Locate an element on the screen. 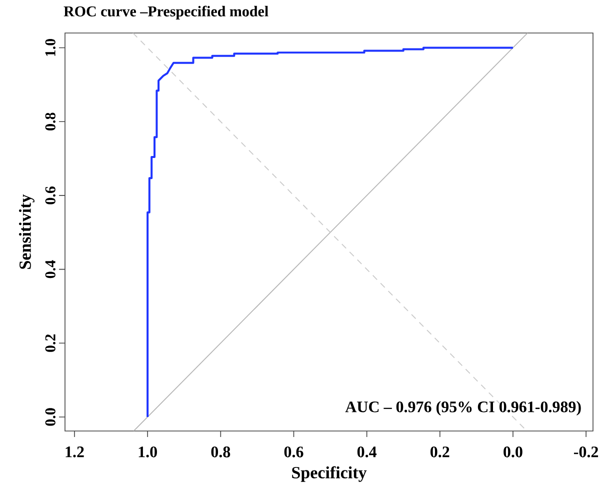  y-tick-label: 0.2 is located at coordinates (50, 343).